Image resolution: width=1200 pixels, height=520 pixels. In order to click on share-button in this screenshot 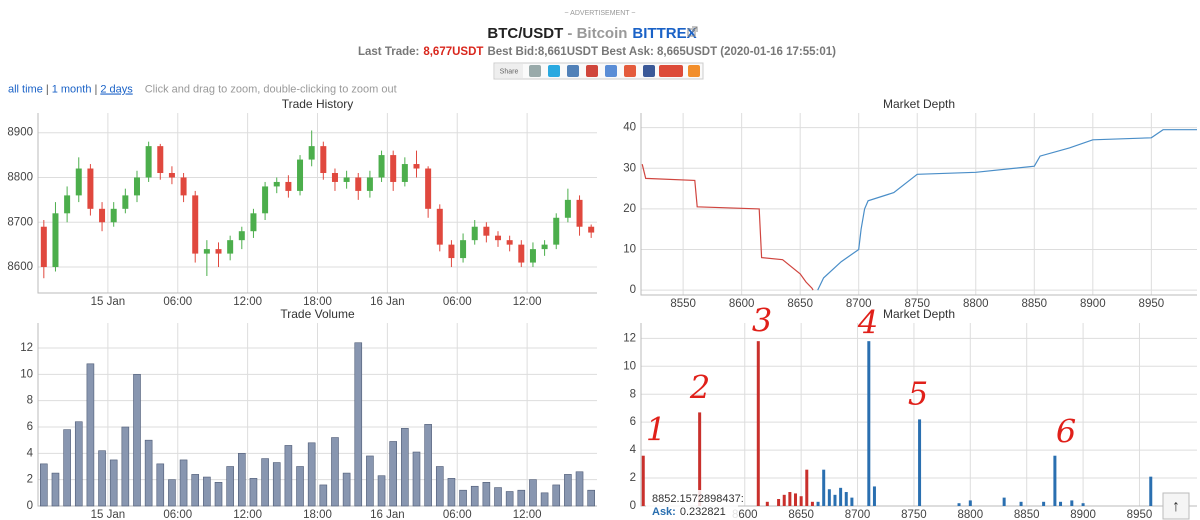, I will do `click(509, 71)`.